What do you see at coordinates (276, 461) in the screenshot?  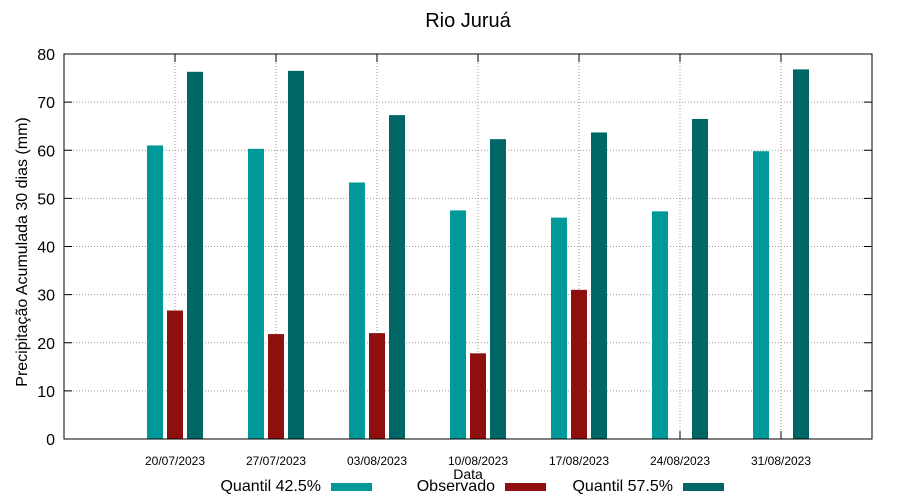 I see `x-tick-label: 27/07/2023` at bounding box center [276, 461].